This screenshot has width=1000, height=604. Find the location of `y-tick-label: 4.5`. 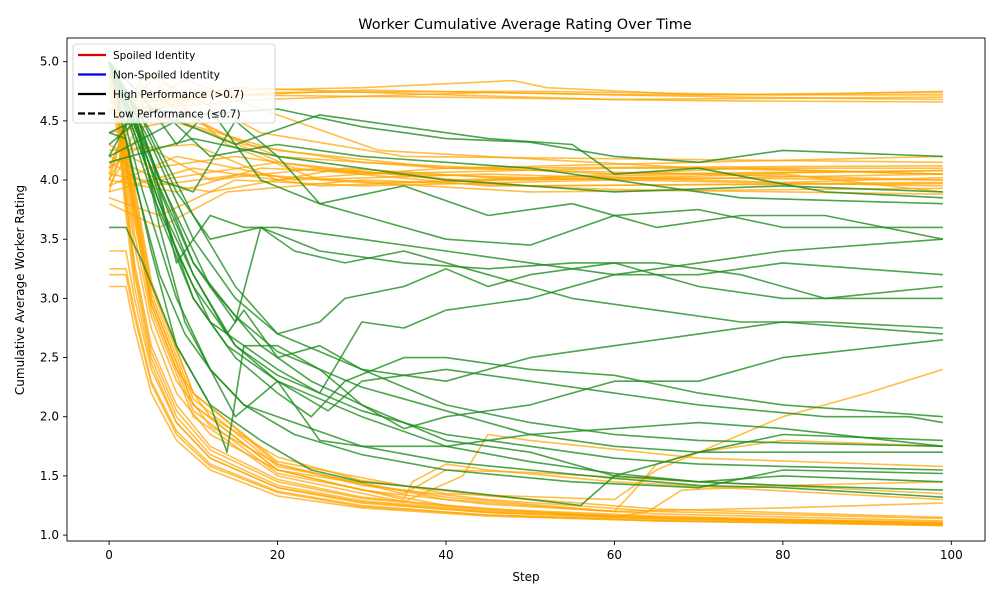

y-tick-label: 4.5 is located at coordinates (49, 121).